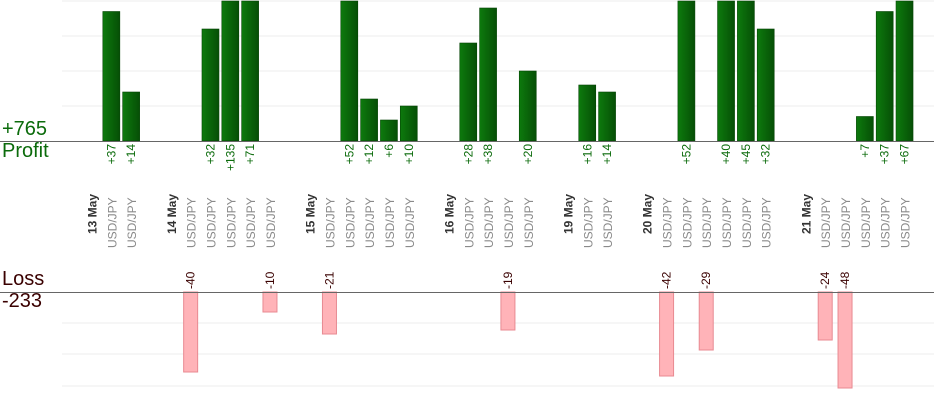 Image resolution: width=934 pixels, height=420 pixels. I want to click on profit-value-label: +67, so click(905, 154).